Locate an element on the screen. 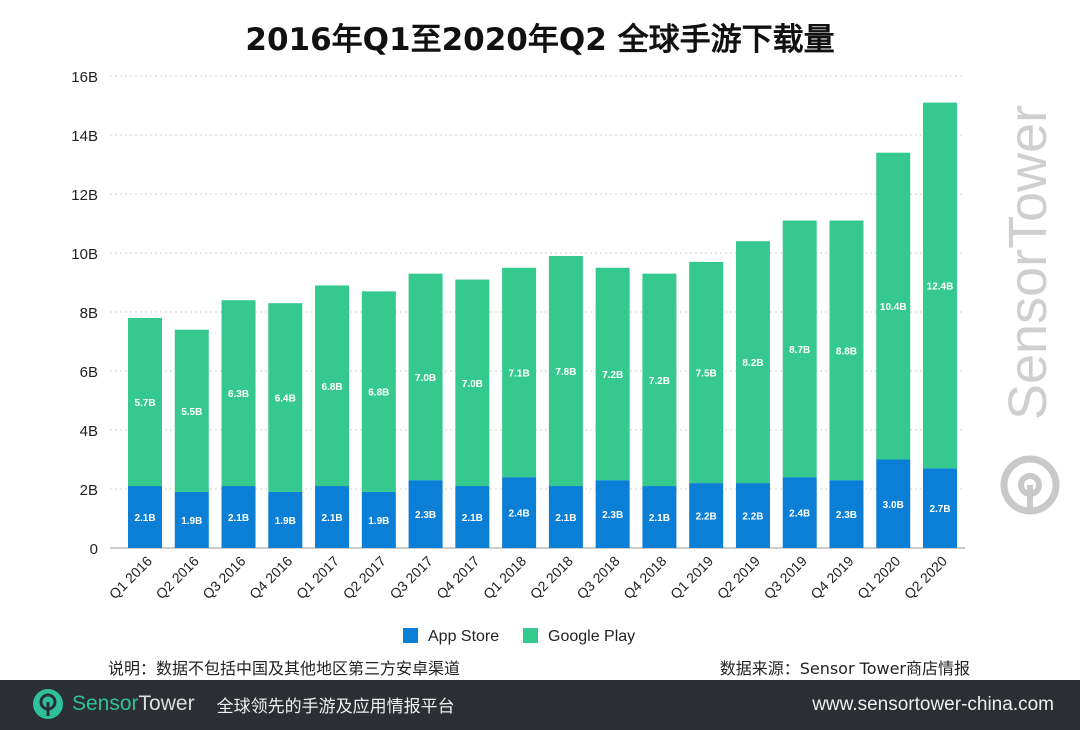  data-source: 数据来源：Sensor Tower商店情报 is located at coordinates (844, 668).